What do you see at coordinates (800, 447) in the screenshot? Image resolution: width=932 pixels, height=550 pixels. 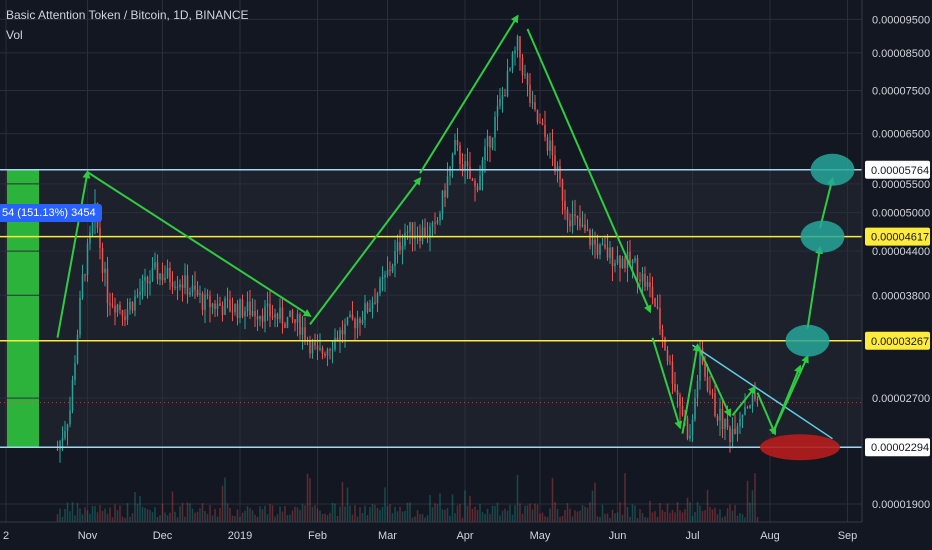 I see `support-zone-ellipse` at bounding box center [800, 447].